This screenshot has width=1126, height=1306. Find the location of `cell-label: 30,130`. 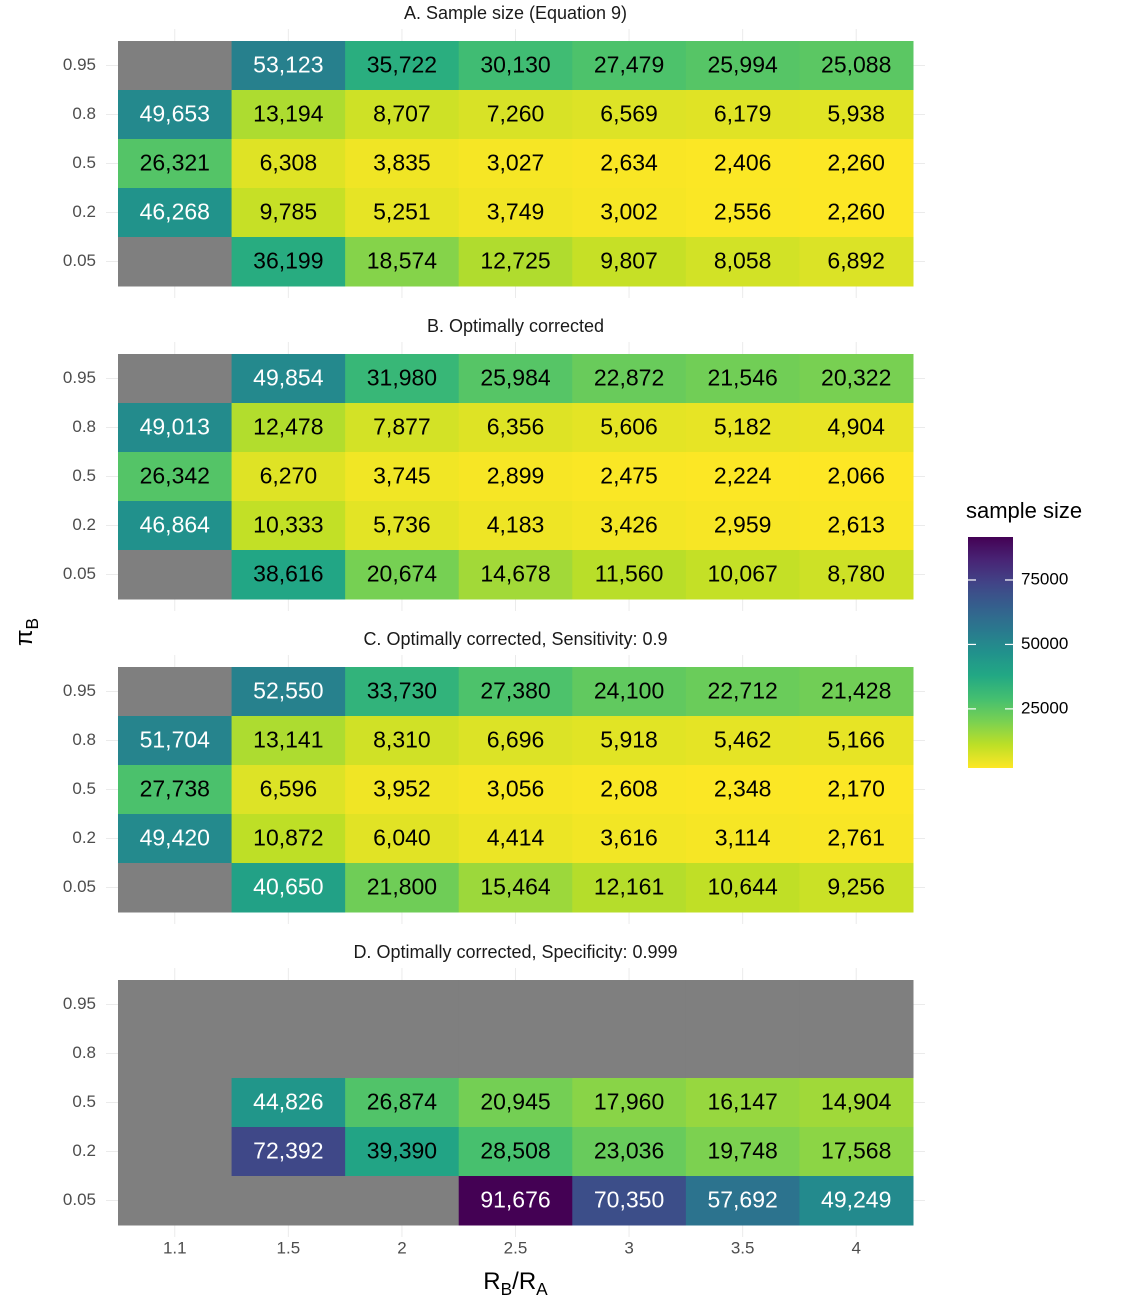

cell-label: 30,130 is located at coordinates (515, 65).